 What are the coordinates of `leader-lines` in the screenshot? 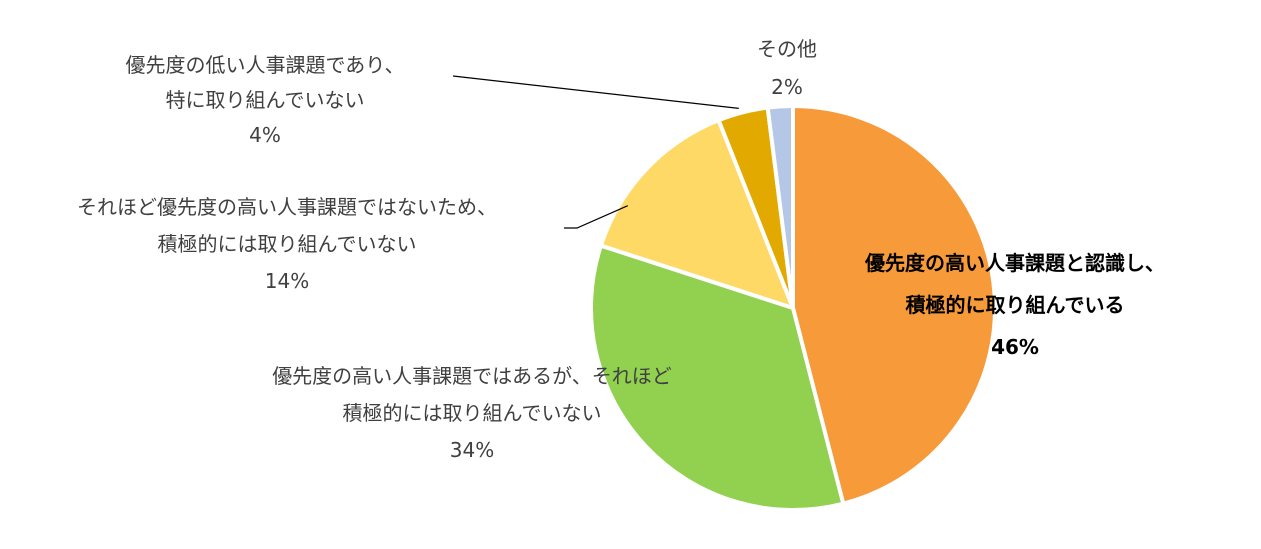 It's located at (595, 152).